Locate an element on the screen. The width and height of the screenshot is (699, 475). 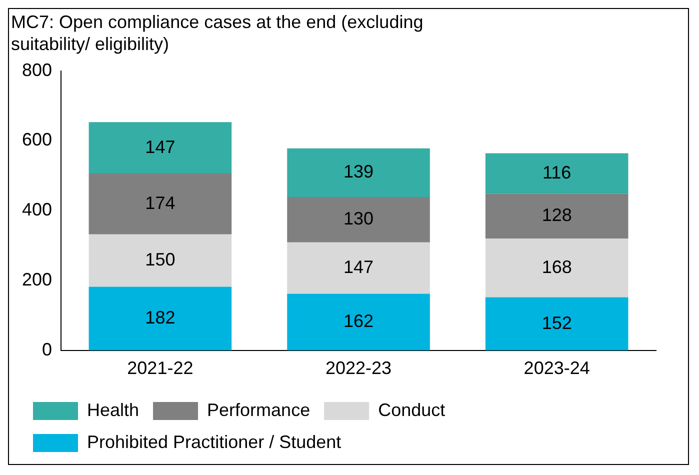
legend-label: Health is located at coordinates (113, 410).